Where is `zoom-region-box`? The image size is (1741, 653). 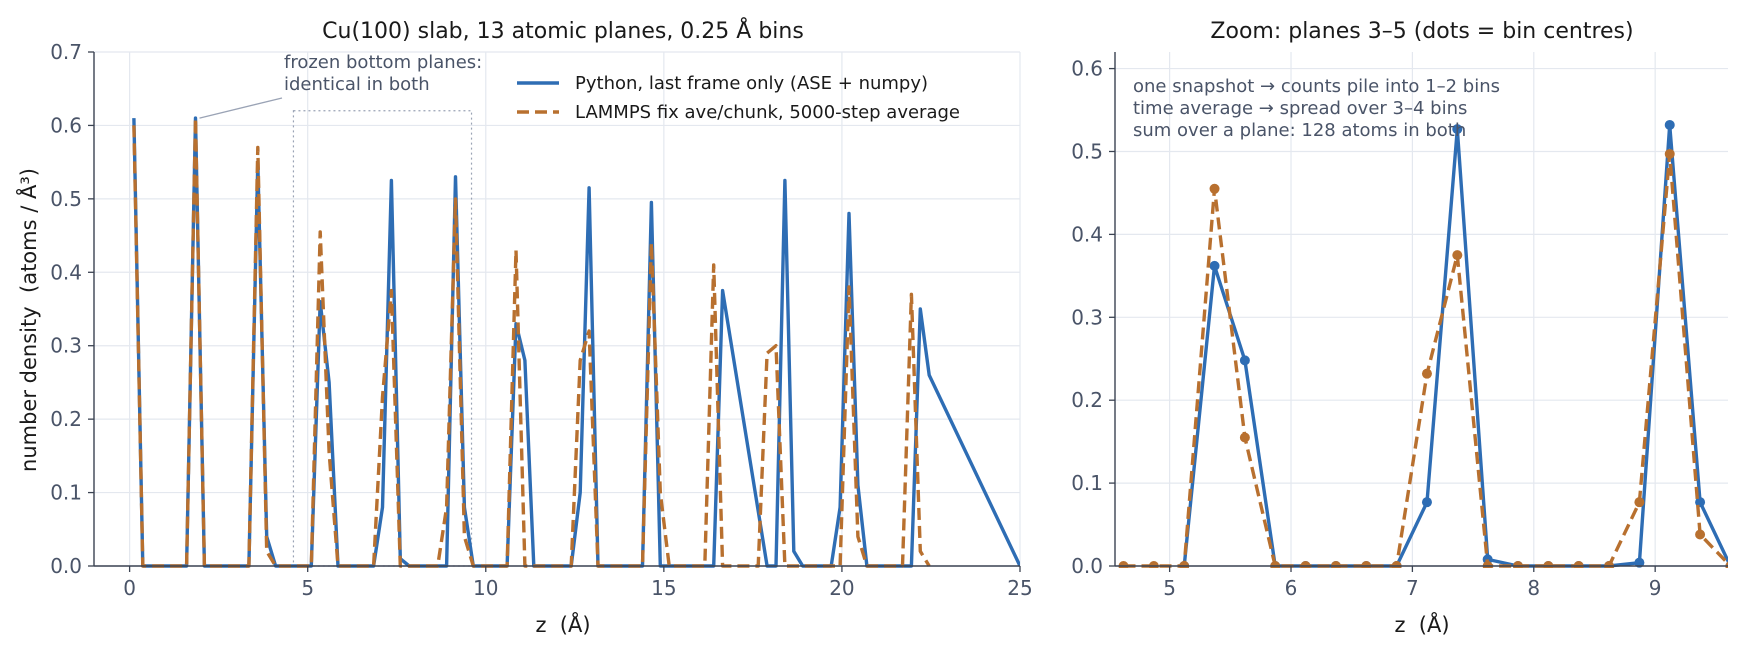 zoom-region-box is located at coordinates (382, 338).